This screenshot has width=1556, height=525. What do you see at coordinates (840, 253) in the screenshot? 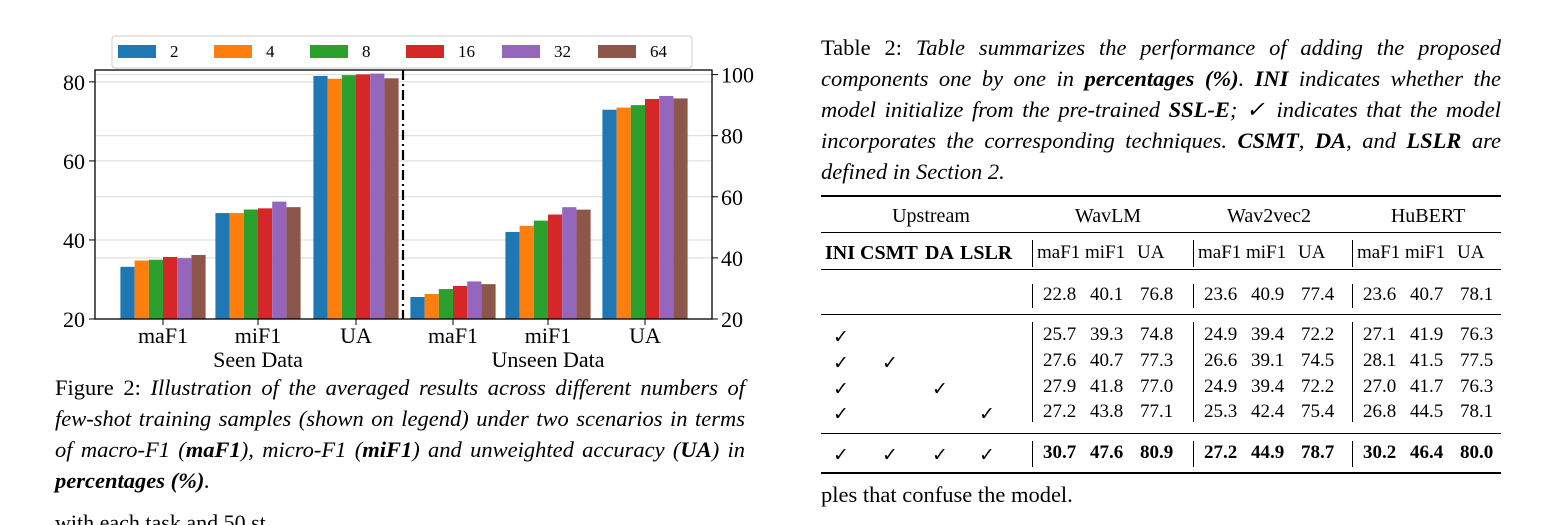
I see `upstream-col-ini: INI` at bounding box center [840, 253].